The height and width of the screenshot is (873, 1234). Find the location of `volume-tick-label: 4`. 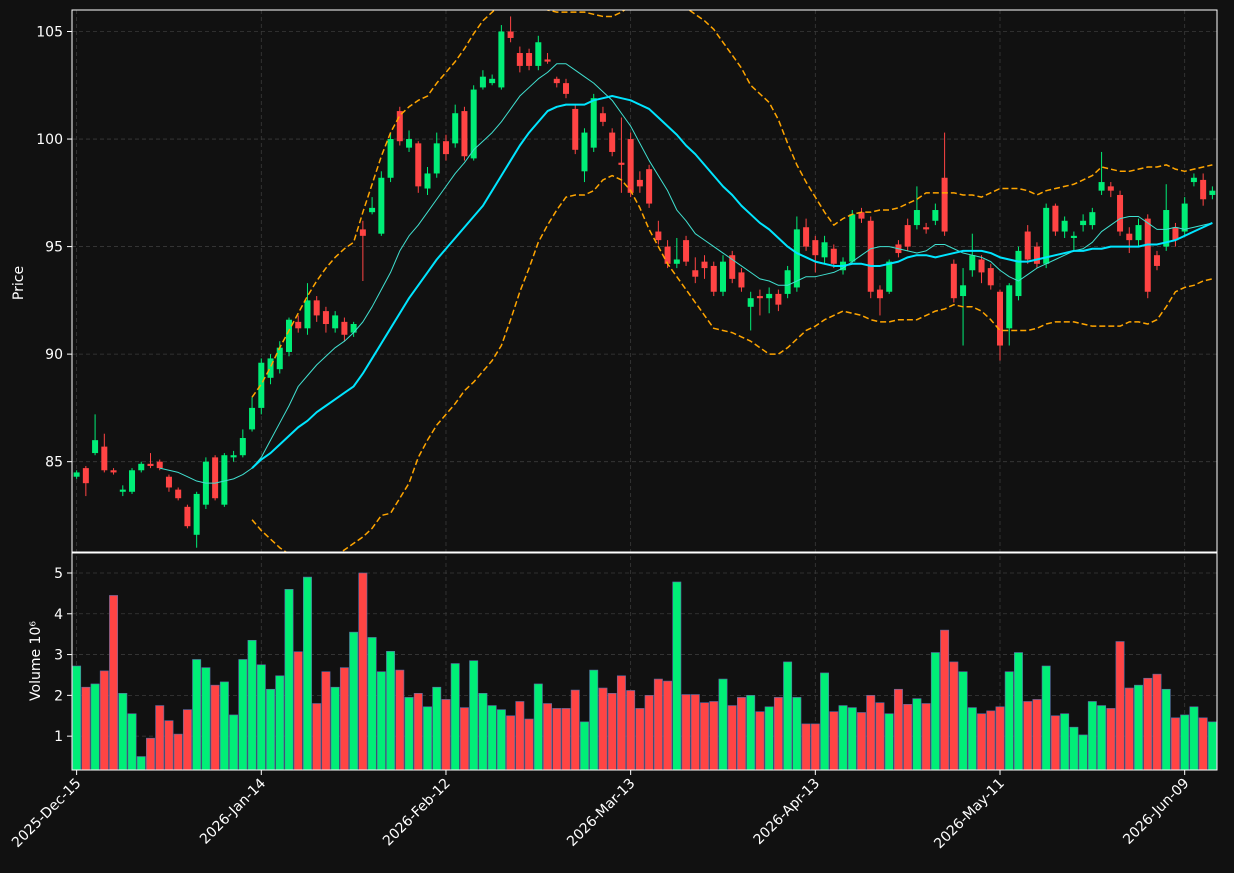

volume-tick-label: 4 is located at coordinates (58, 615).